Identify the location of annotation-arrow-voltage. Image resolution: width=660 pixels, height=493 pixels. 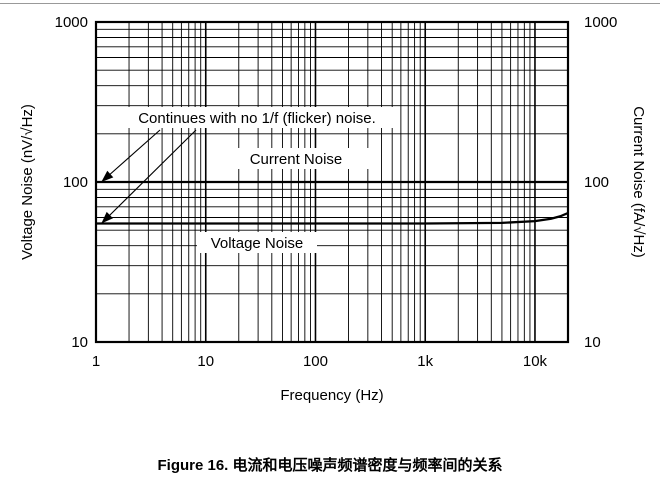
(148, 176).